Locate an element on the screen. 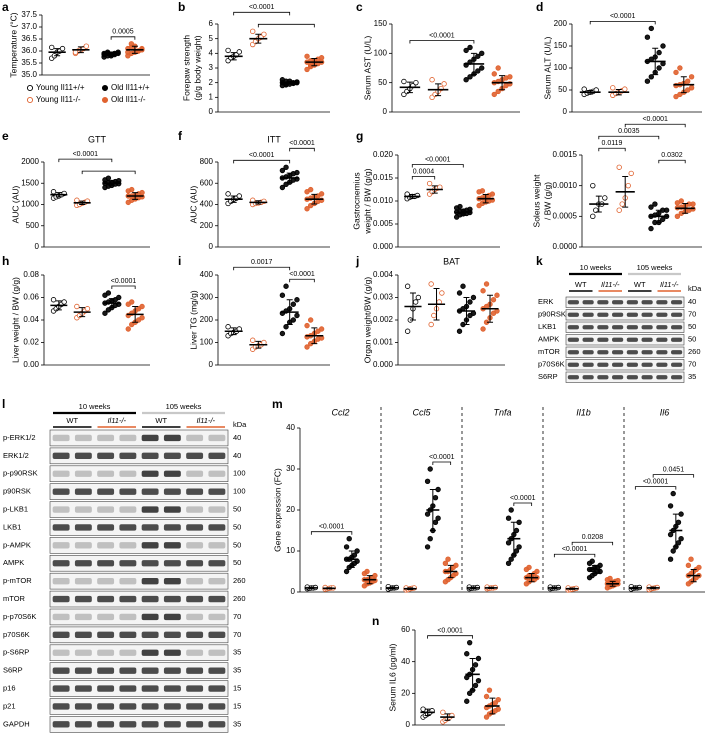 Image resolution: width=708 pixels, height=741 pixels. genotype-label: WT is located at coordinates (581, 284).